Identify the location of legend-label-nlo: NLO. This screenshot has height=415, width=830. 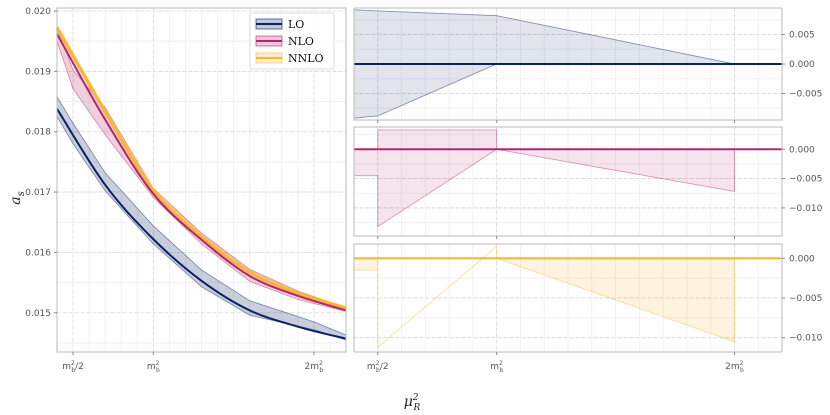
(301, 41).